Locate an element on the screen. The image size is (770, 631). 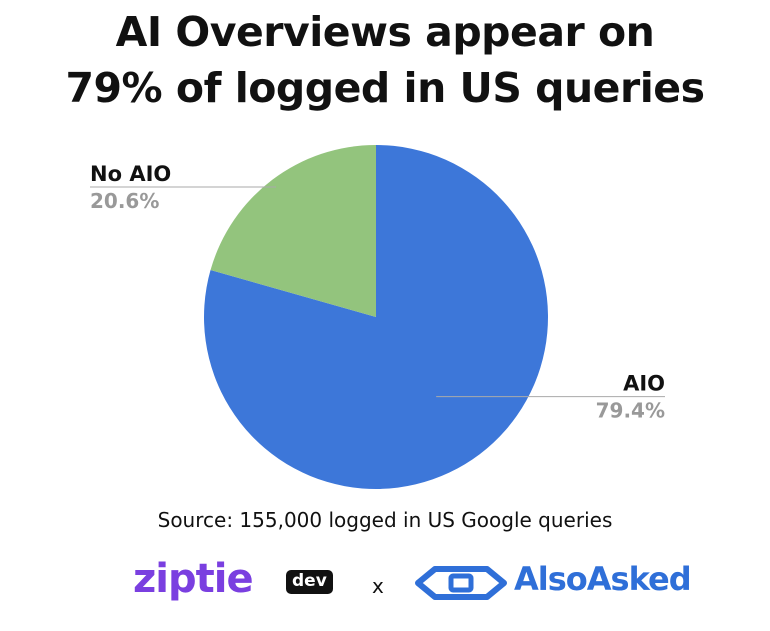
alsoasked-logo-text: AlsoAsked is located at coordinates (603, 579).